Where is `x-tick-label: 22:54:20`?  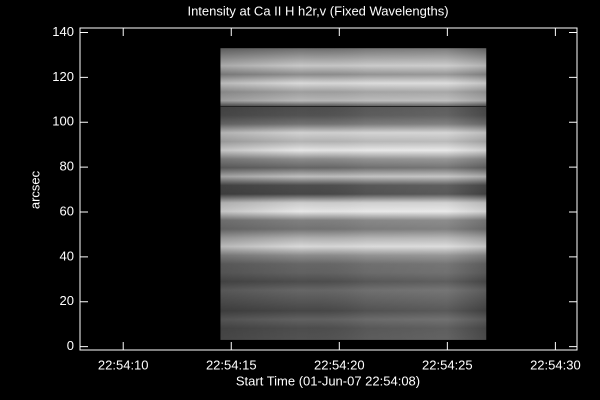 x-tick-label: 22:54:20 is located at coordinates (339, 364).